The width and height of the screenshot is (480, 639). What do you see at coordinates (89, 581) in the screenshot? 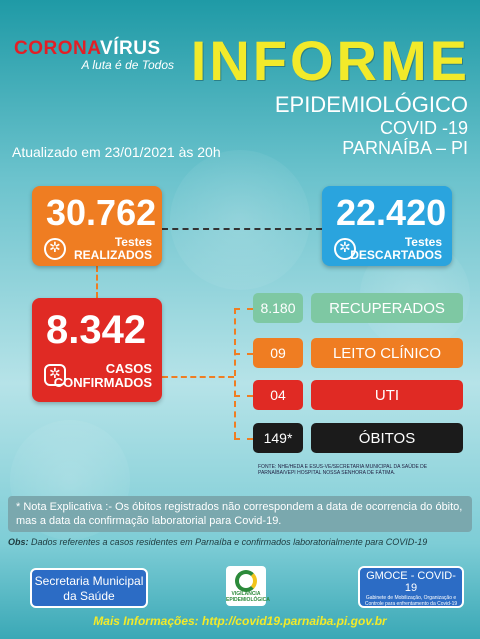
I see `secretariat-line1: Secretaria Municipal` at bounding box center [89, 581].